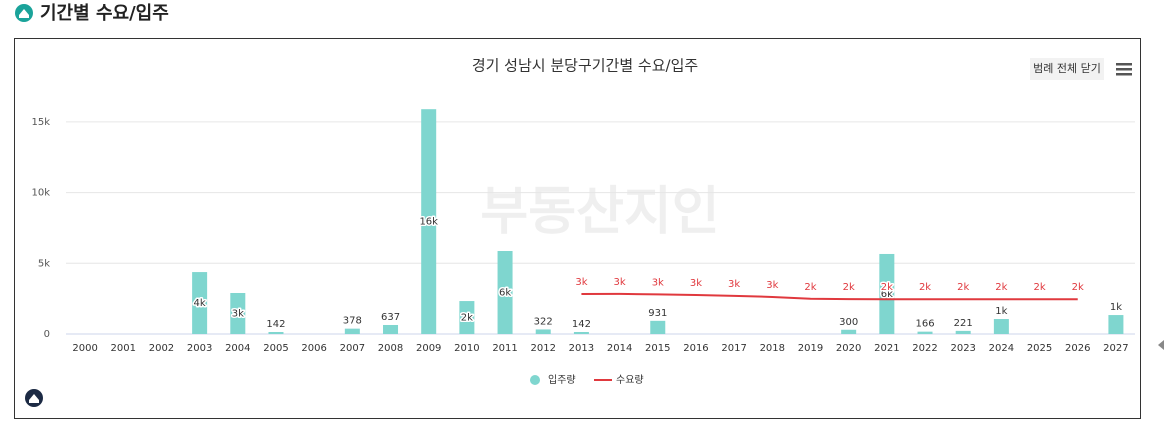 This screenshot has height=430, width=1164. What do you see at coordinates (886, 348) in the screenshot?
I see `x-tick-label: 2021` at bounding box center [886, 348].